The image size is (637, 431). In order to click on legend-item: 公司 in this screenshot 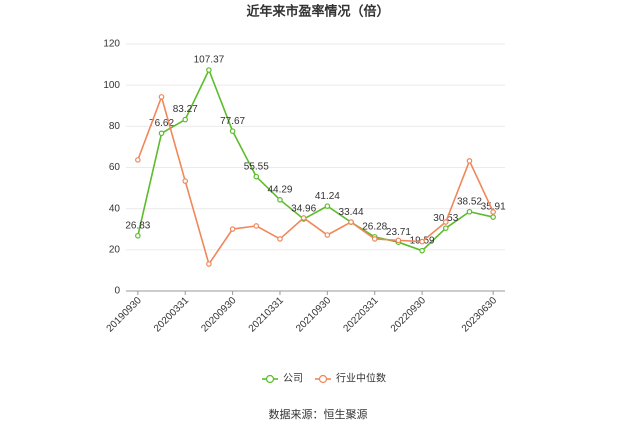, I will do `click(282, 379)`.